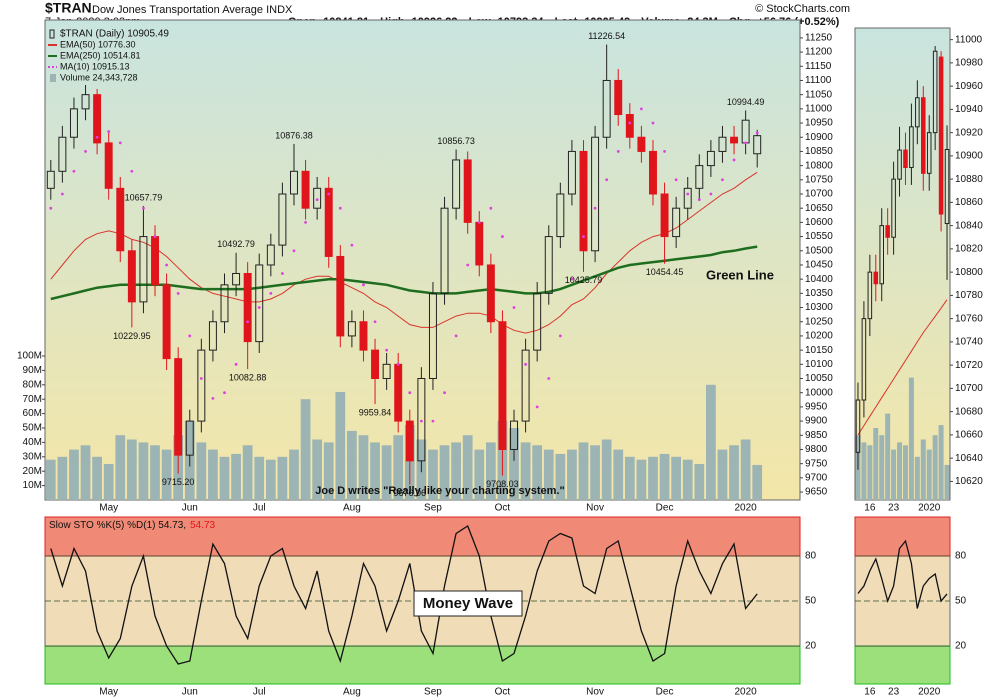  What do you see at coordinates (816, 435) in the screenshot?
I see `y-tick-label: 9850` at bounding box center [816, 435].